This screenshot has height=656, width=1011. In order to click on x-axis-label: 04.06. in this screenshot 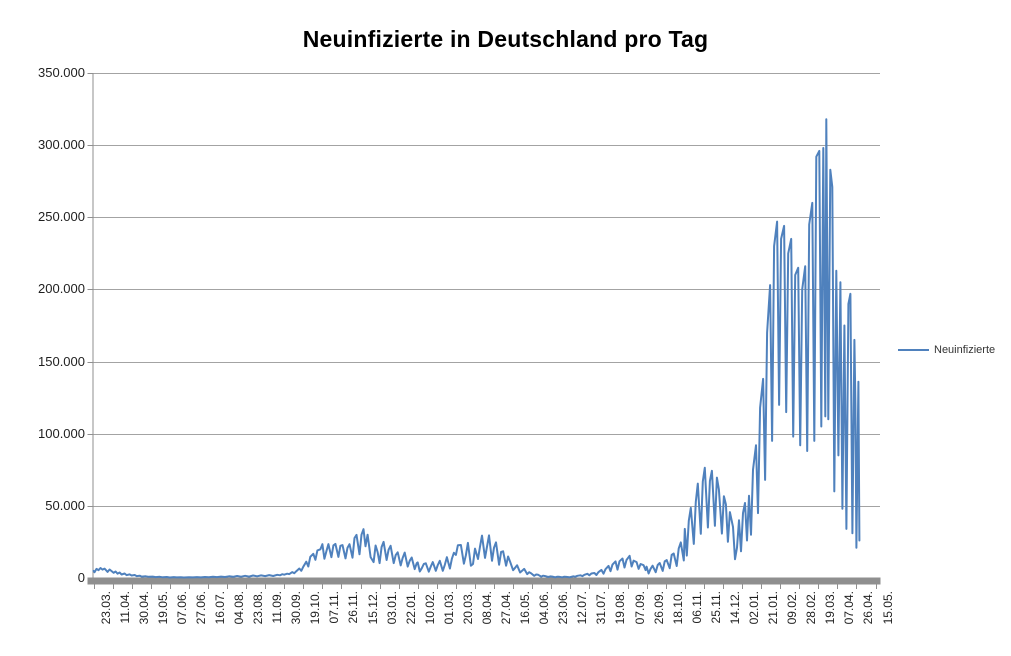, I will do `click(544, 608)`.